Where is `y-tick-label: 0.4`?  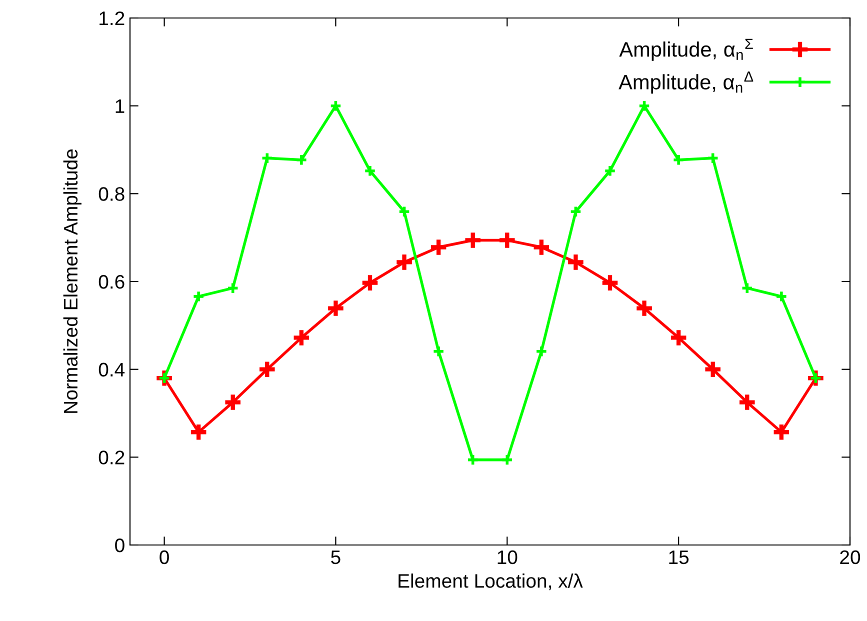
y-tick-label: 0.4 is located at coordinates (111, 369).